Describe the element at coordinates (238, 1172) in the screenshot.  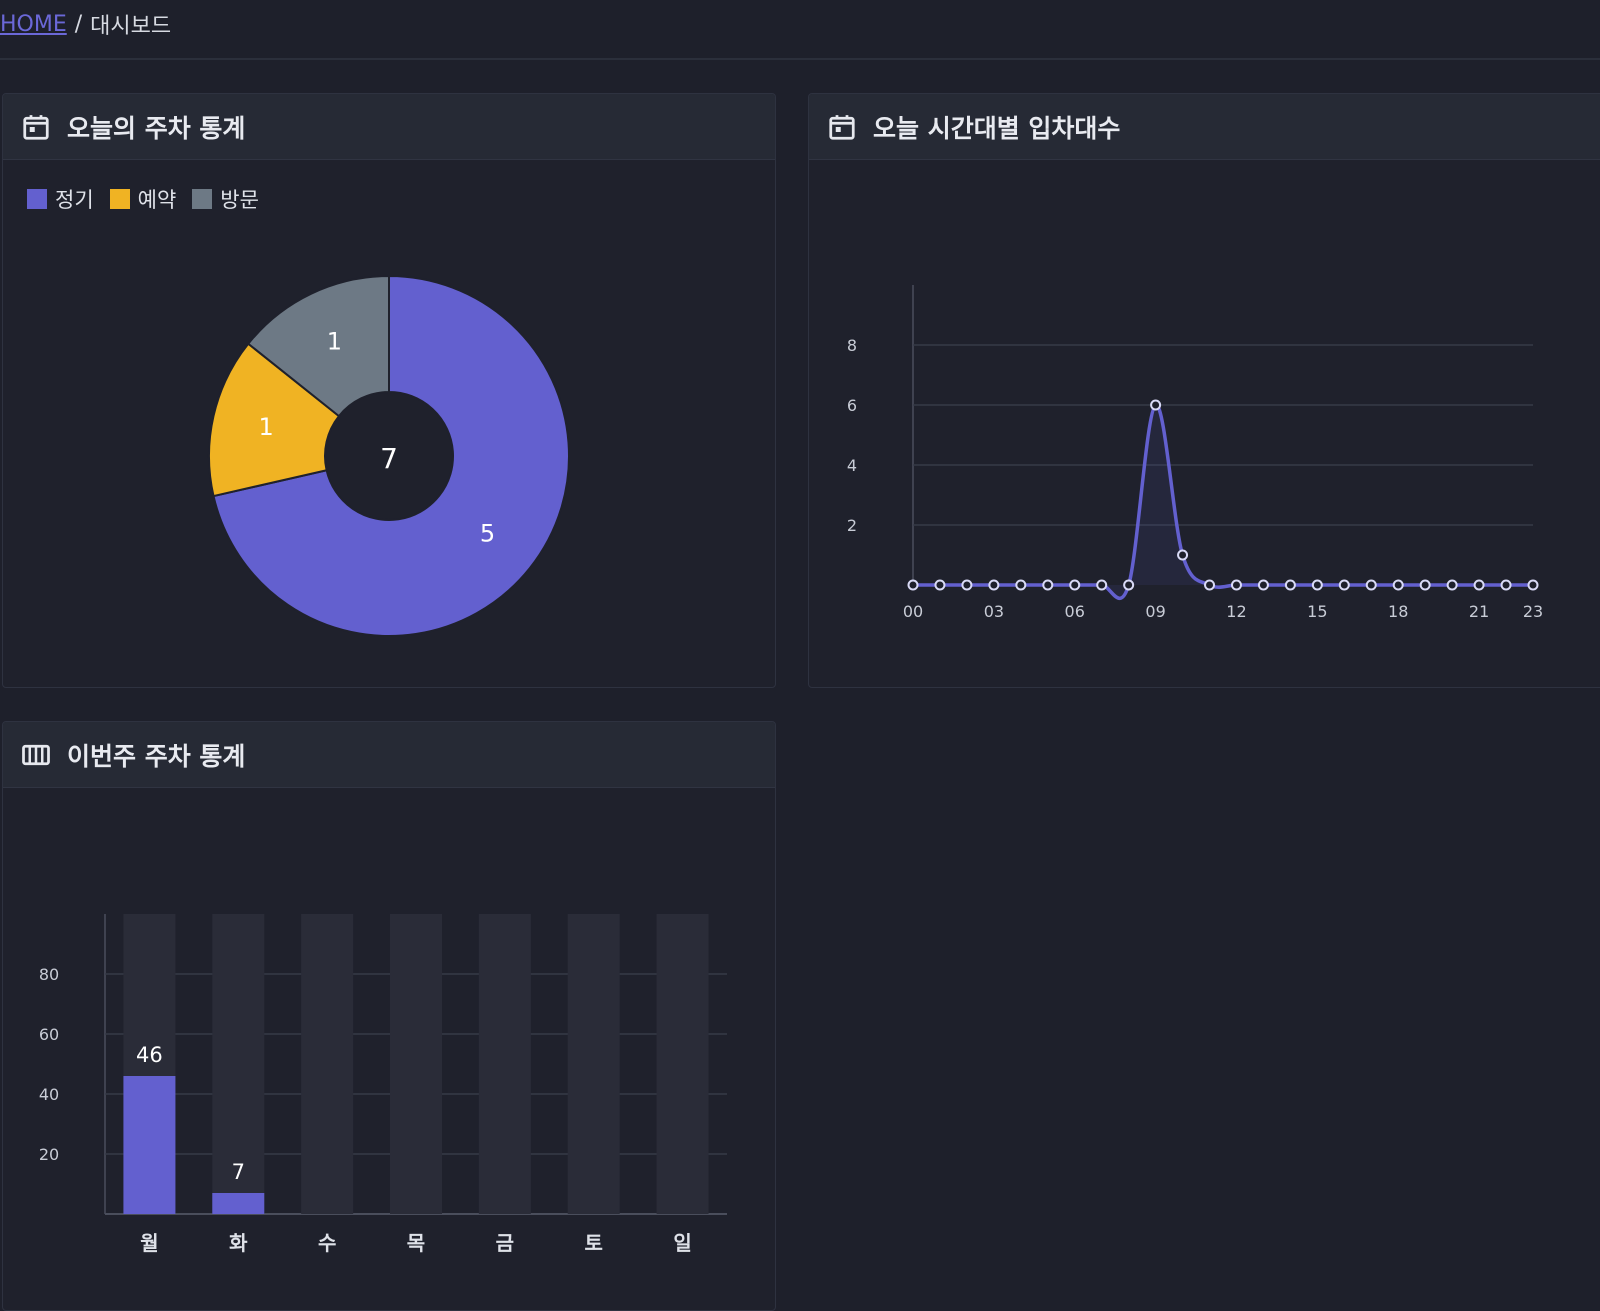
I see `bar-value-label: 7` at that location.